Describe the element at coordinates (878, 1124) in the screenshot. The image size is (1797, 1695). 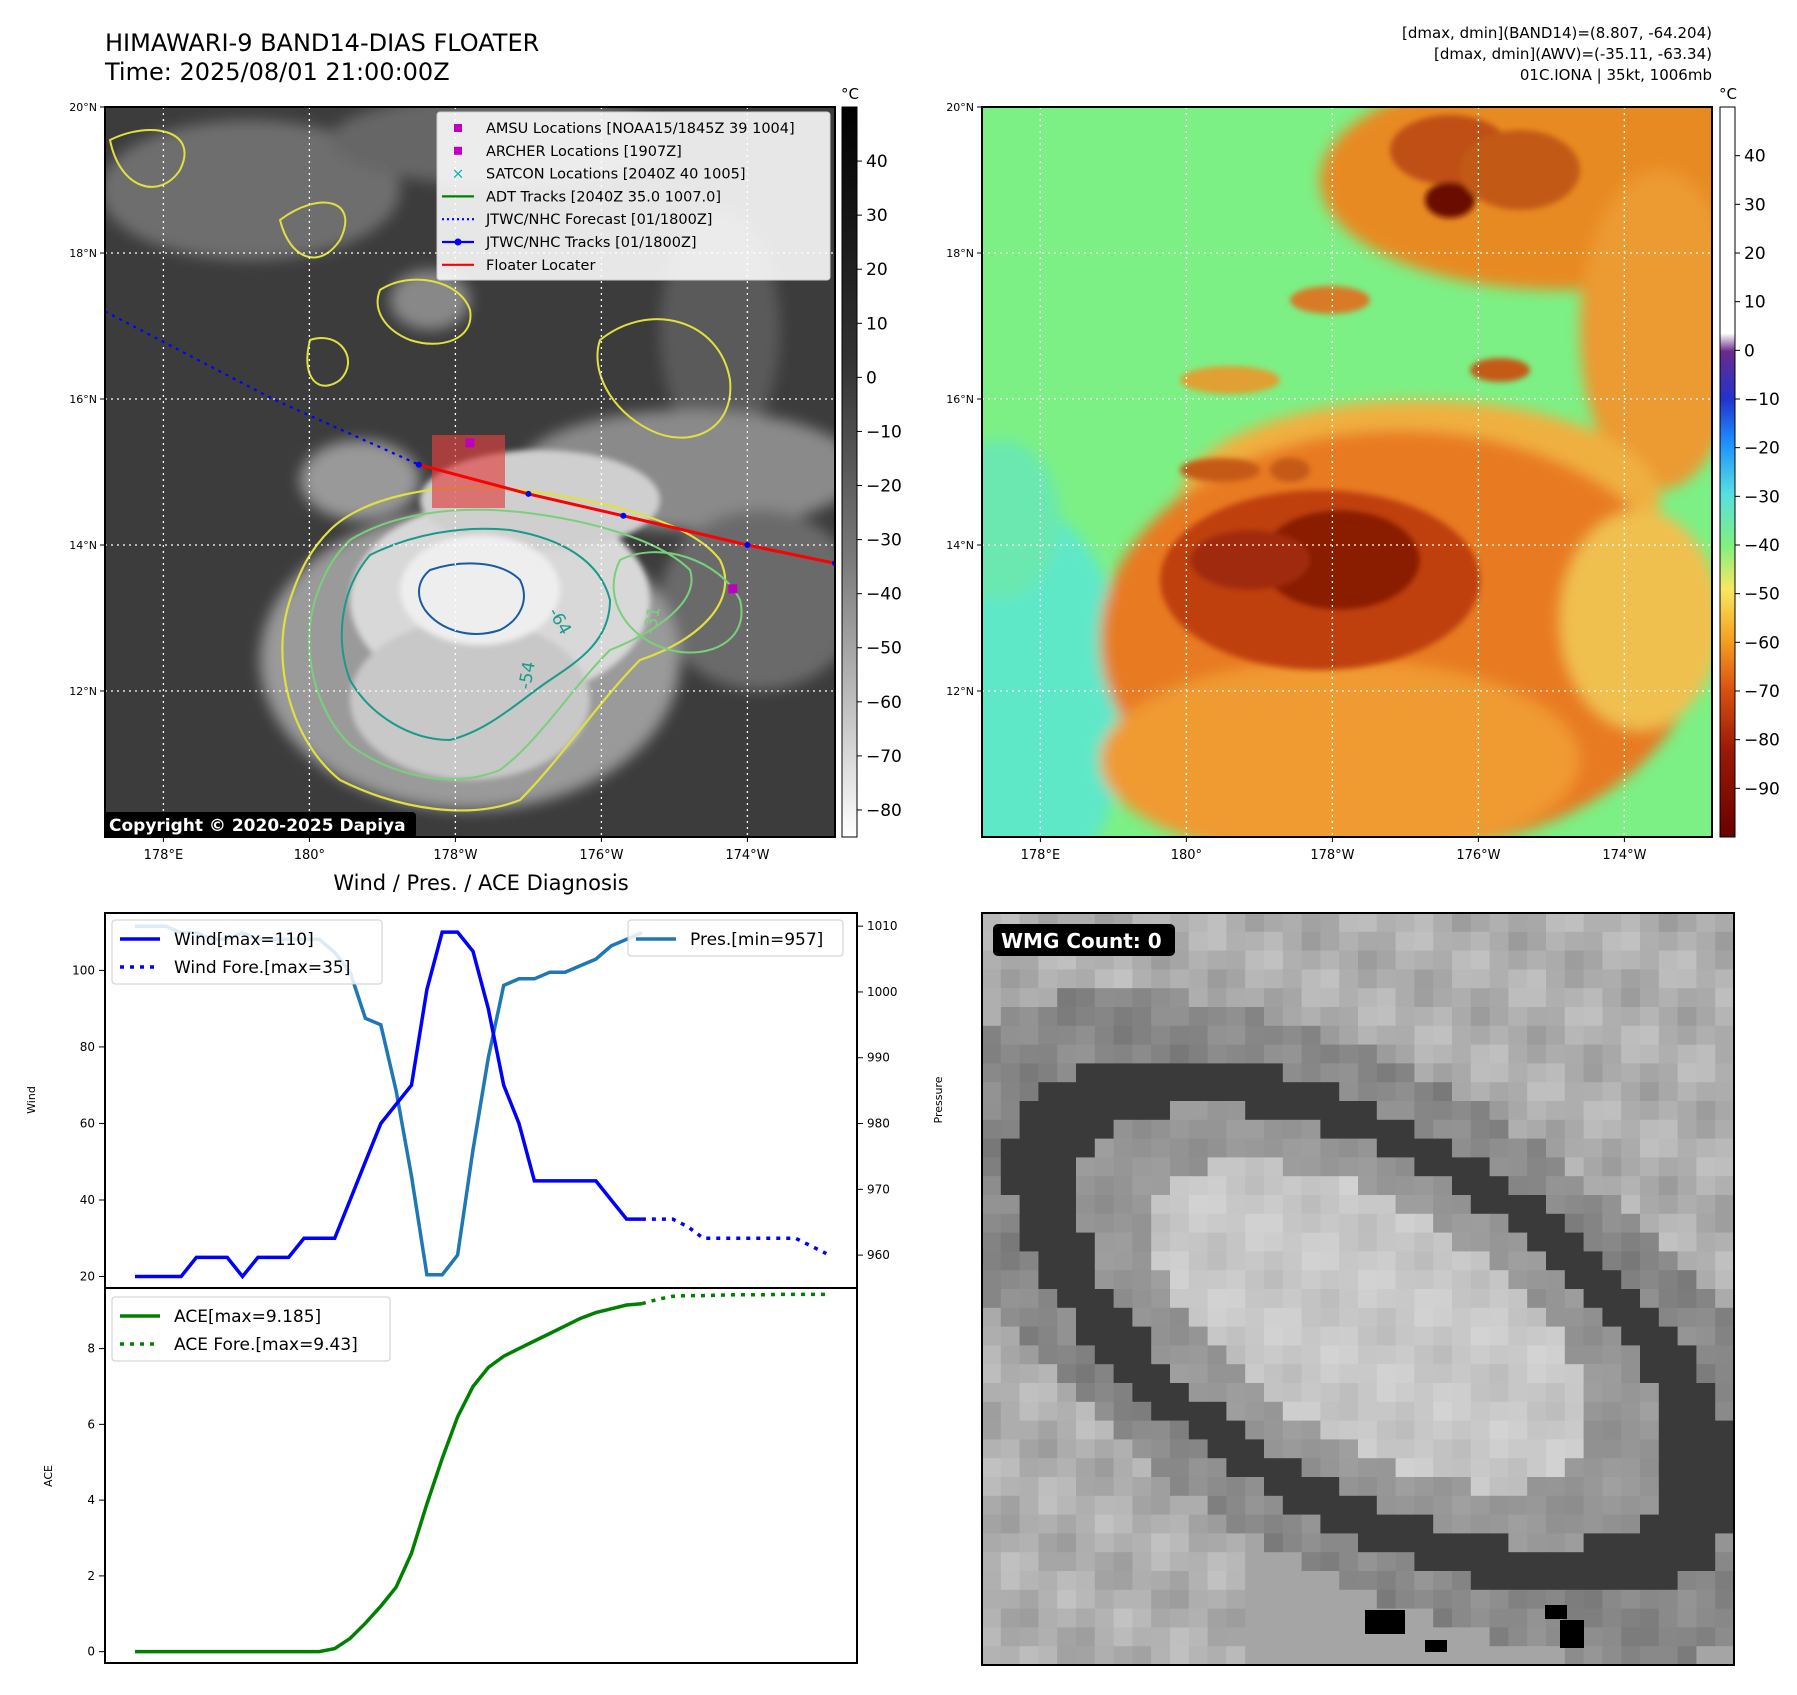
I see `pressure-tick-label: 980` at that location.